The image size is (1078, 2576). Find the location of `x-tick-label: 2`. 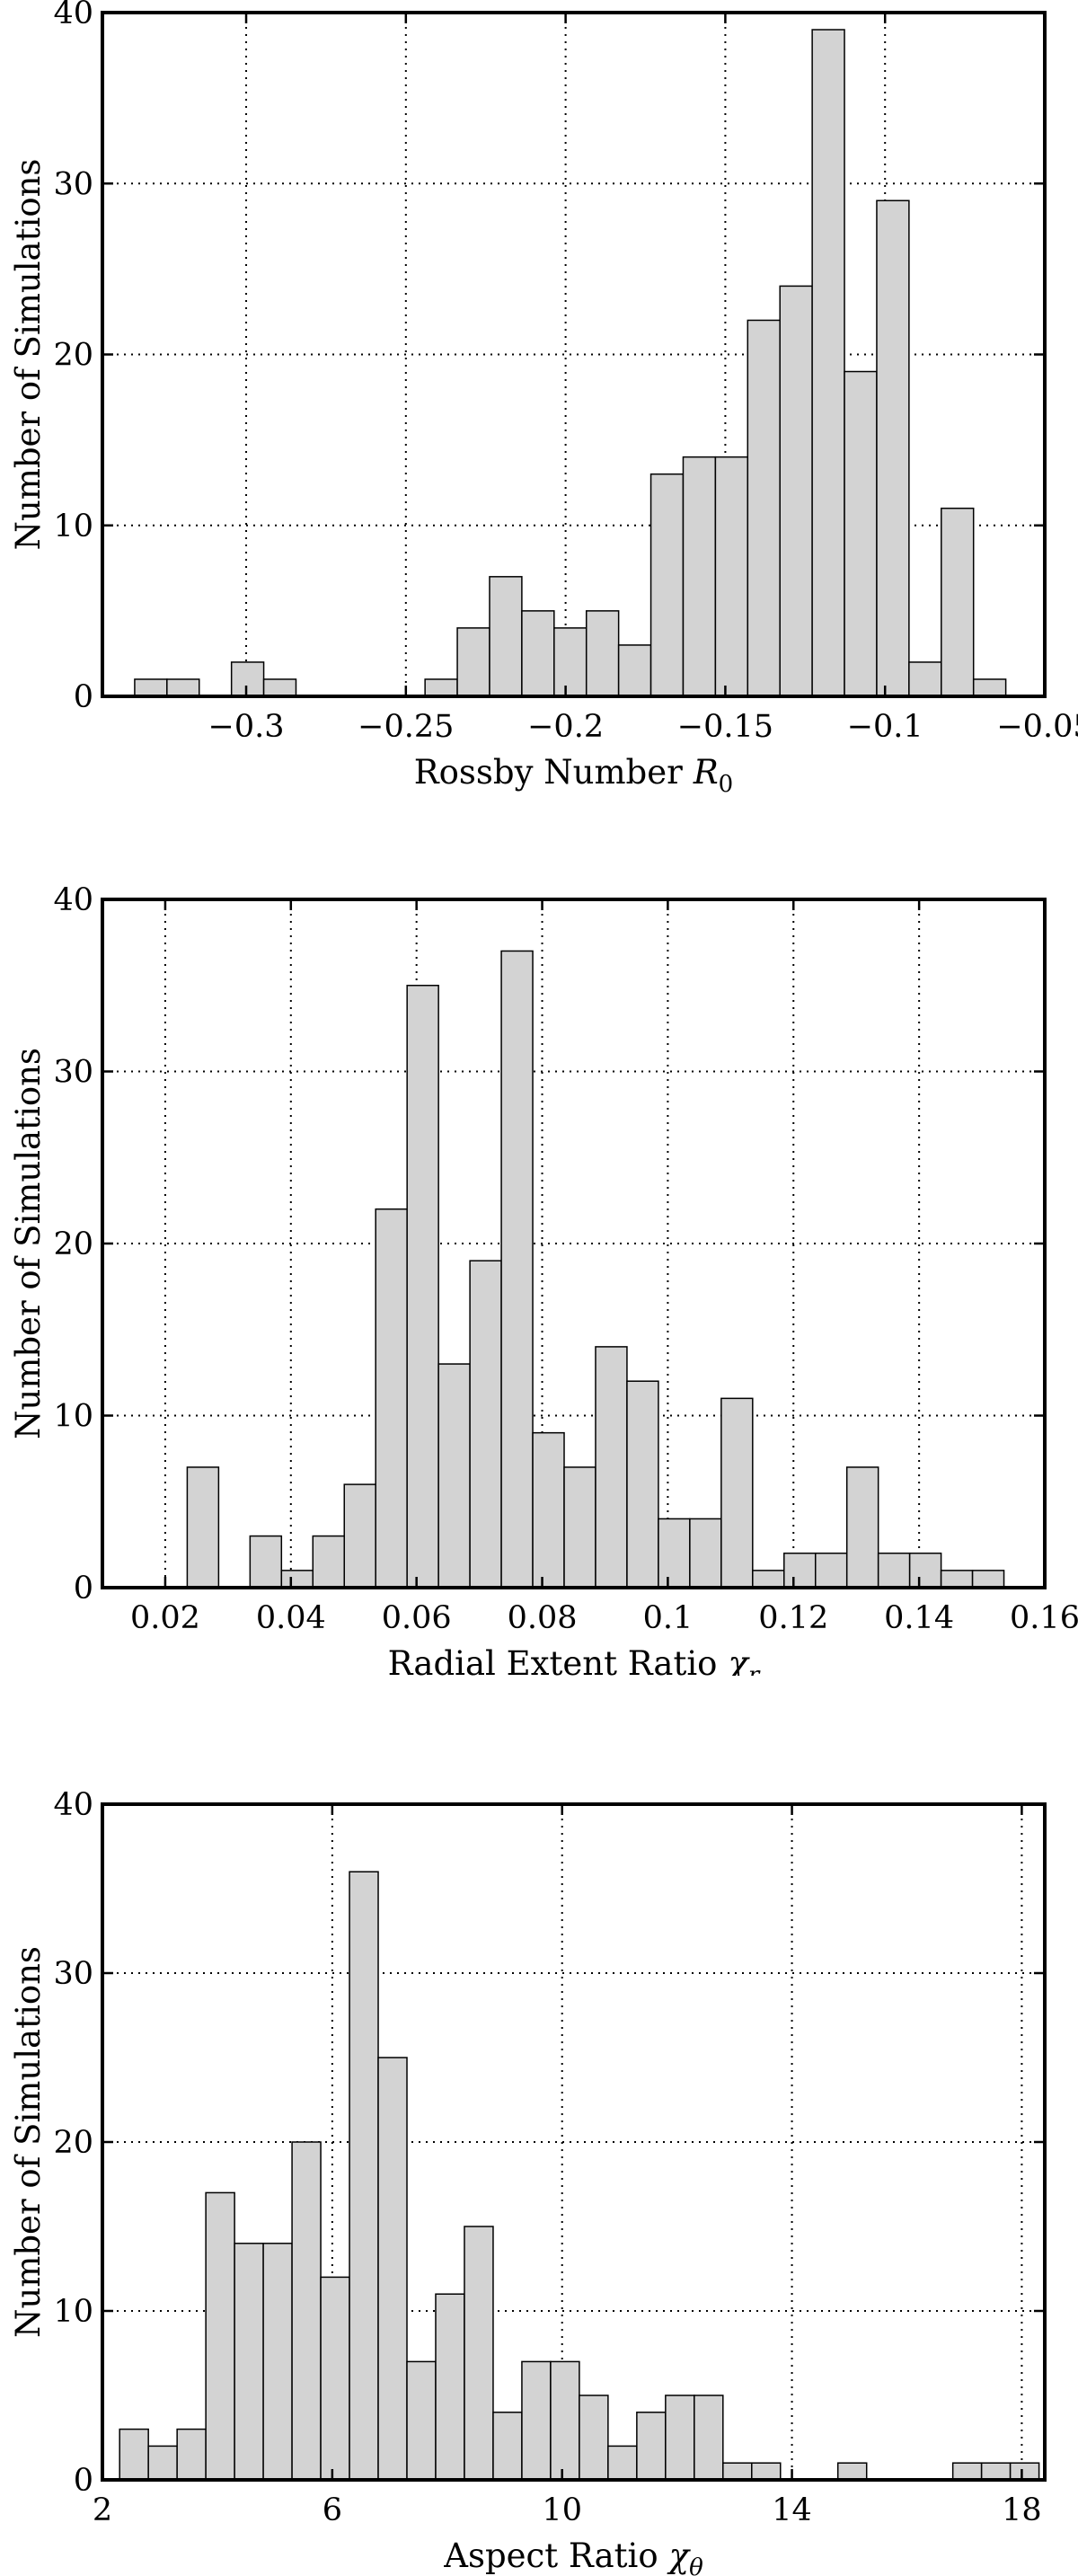

x-tick-label: 2 is located at coordinates (102, 2510).